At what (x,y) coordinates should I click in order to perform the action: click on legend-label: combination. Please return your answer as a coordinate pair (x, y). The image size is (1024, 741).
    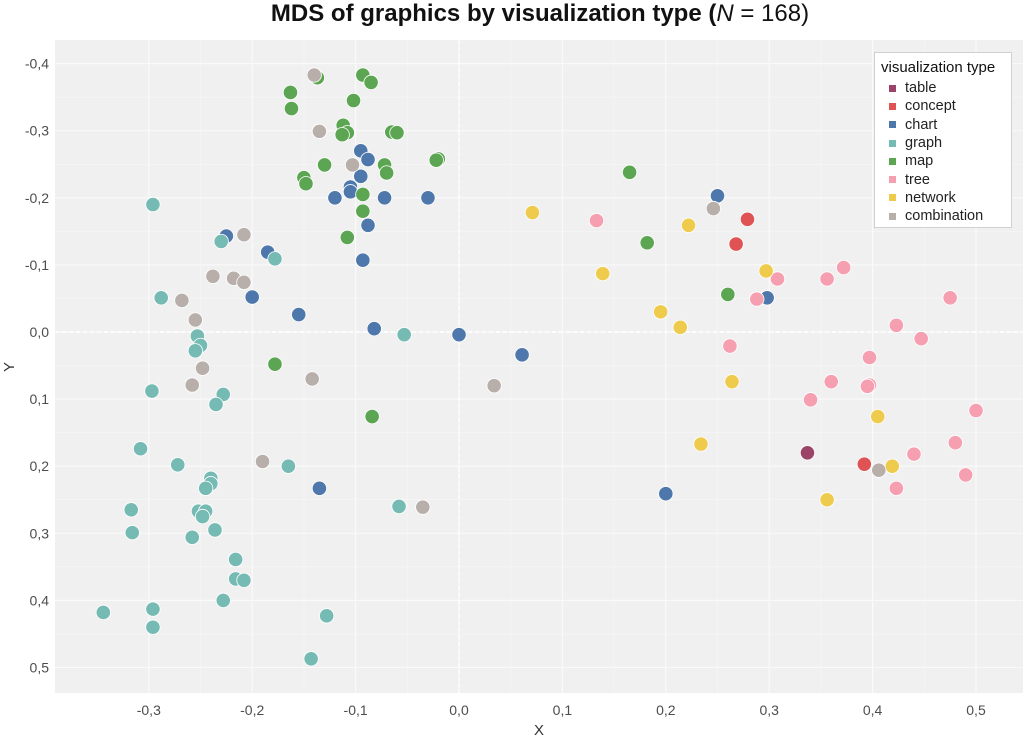
    Looking at the image, I should click on (944, 216).